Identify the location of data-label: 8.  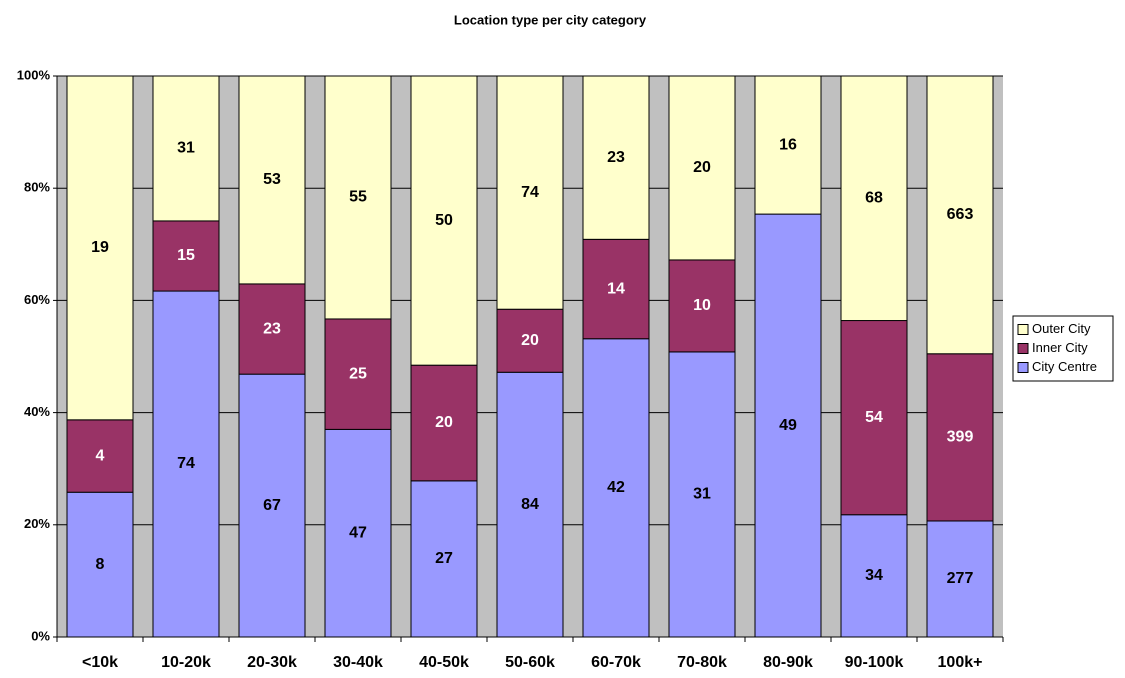
(100, 564).